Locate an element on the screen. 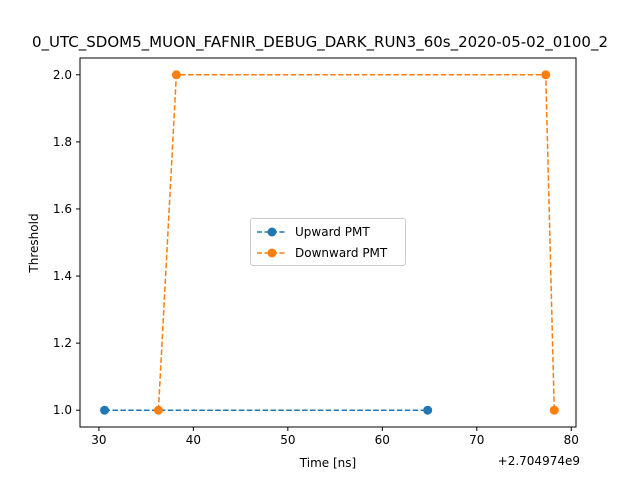  legend: Upward PMT Downward PMT is located at coordinates (328, 242).